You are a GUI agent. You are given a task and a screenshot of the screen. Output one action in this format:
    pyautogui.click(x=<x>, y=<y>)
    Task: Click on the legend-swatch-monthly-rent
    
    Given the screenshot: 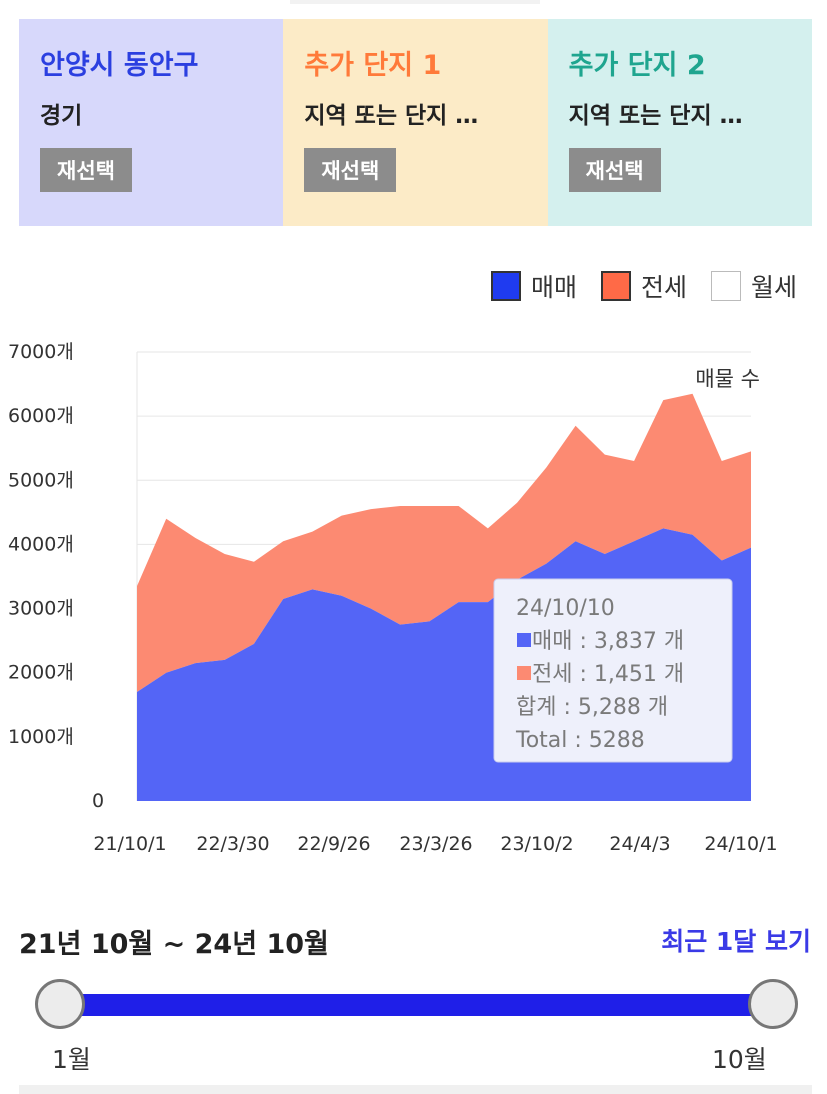 What is the action you would take?
    pyautogui.click(x=725, y=286)
    